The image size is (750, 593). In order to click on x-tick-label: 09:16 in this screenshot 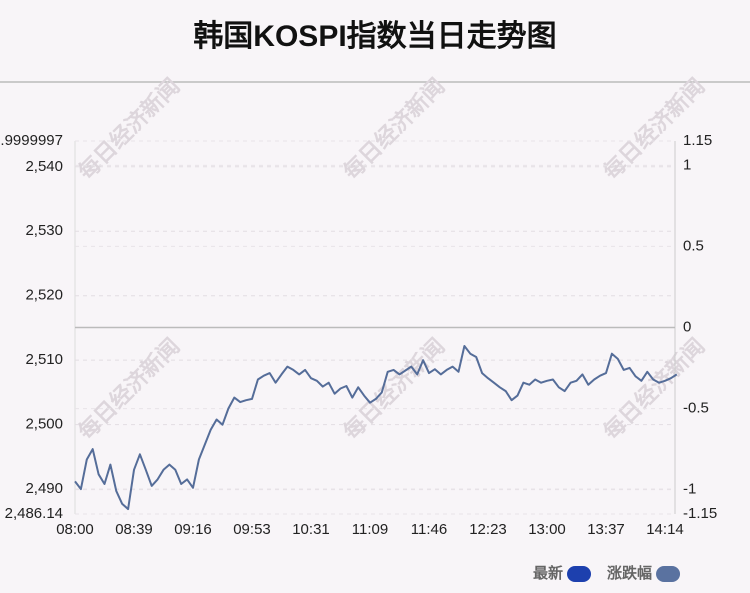, I will do `click(193, 529)`.